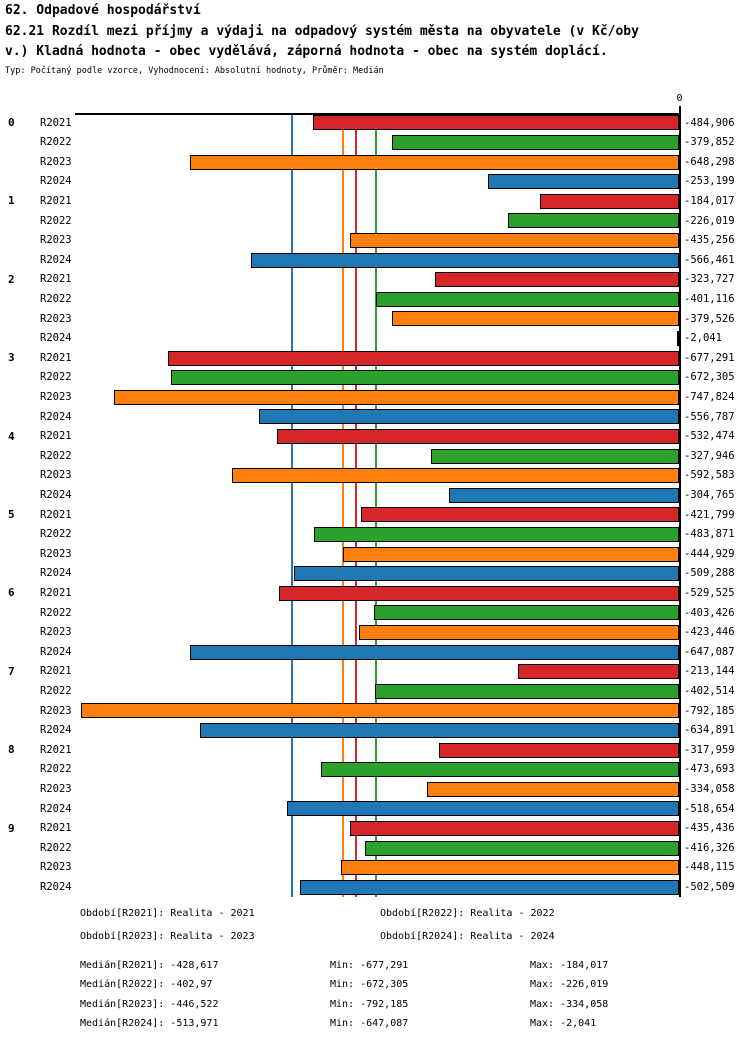  What do you see at coordinates (11, 122) in the screenshot?
I see `category-label-0: 0` at bounding box center [11, 122].